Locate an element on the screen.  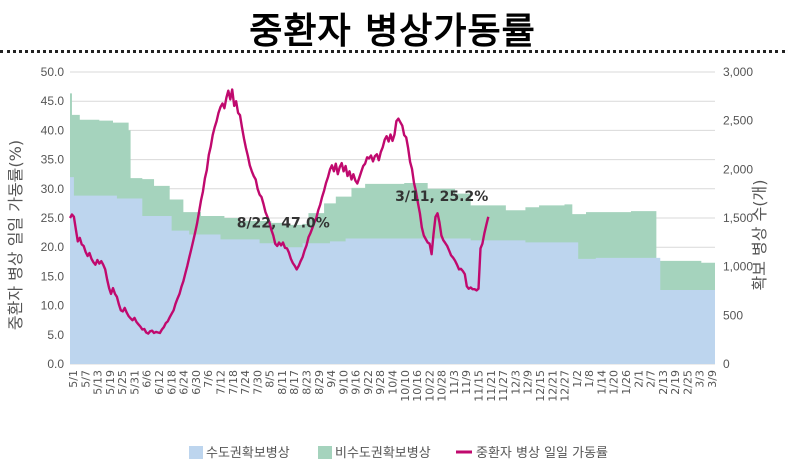
x-tick-label: 10/10 is located at coordinates (405, 386).